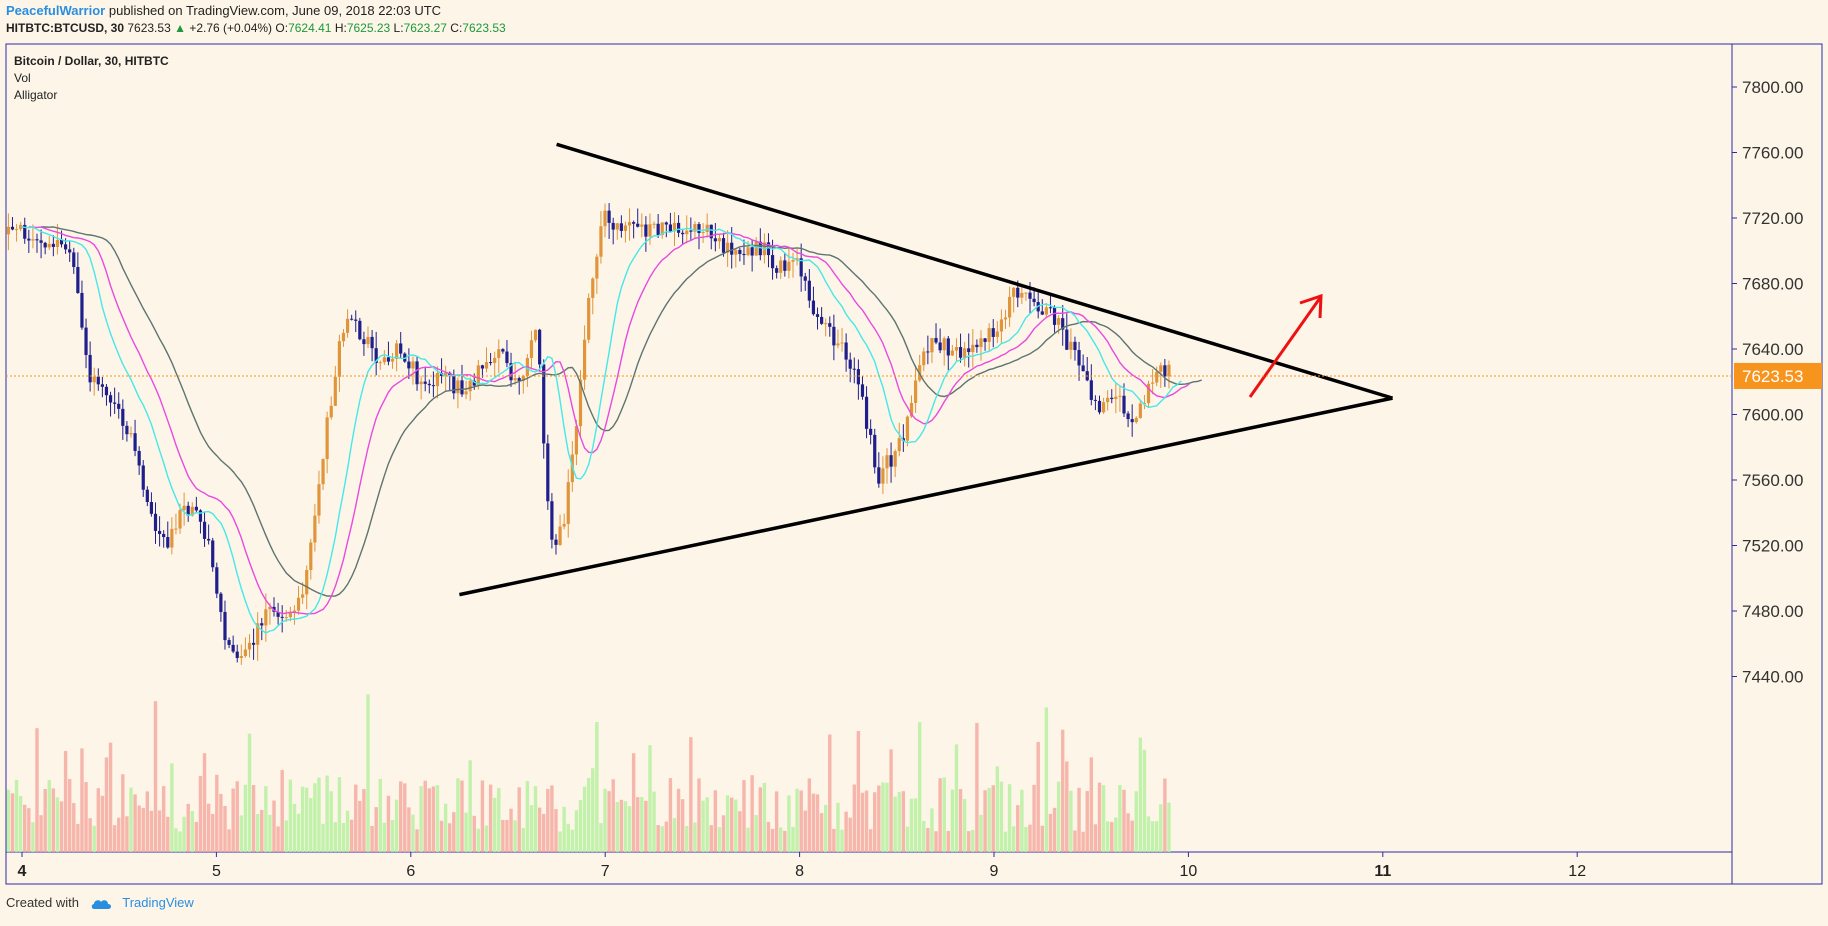 The width and height of the screenshot is (1828, 926). I want to click on change-text: +2.76 (+0.04%), so click(231, 28).